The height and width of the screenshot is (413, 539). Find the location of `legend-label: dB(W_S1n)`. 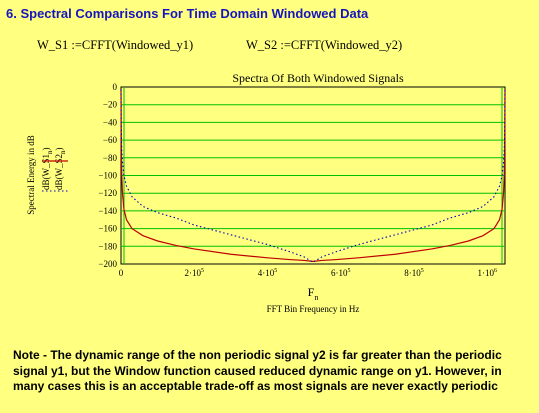

legend-label: dB(W_S1n) is located at coordinates (47, 169).